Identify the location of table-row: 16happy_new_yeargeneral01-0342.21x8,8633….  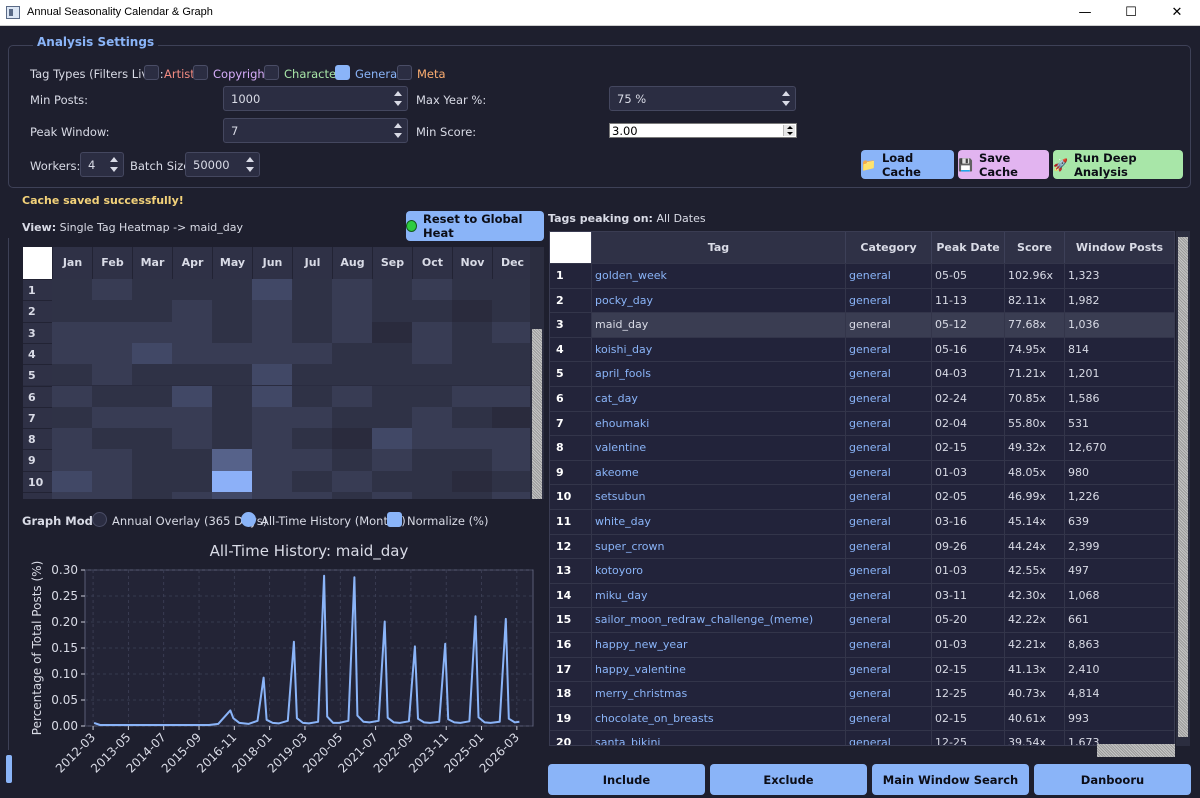
(862, 644).